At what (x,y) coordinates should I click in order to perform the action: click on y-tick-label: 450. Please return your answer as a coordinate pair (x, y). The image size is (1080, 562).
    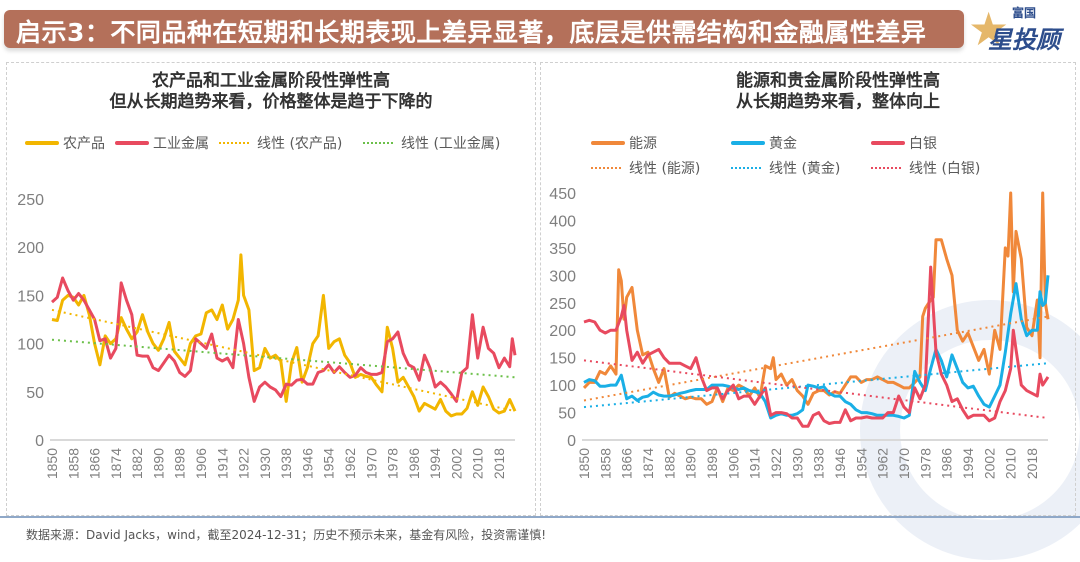
    Looking at the image, I should click on (562, 194).